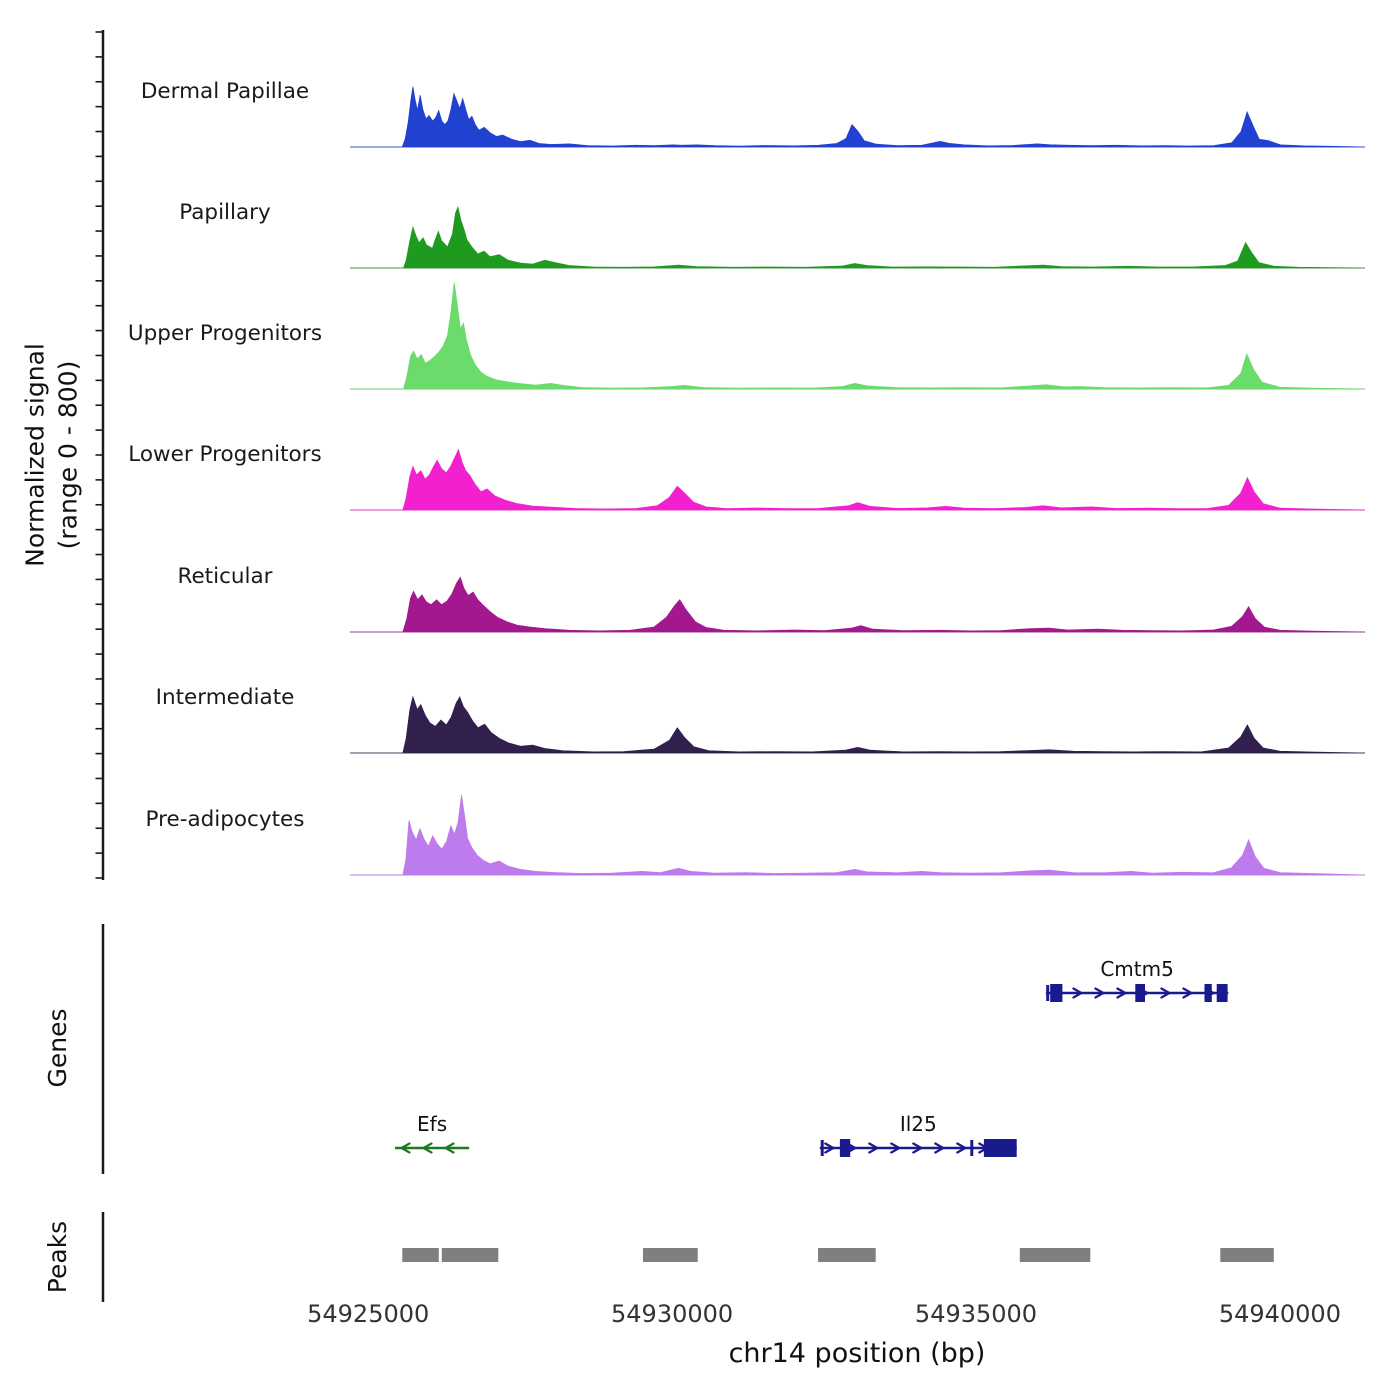  What do you see at coordinates (432, 1124) in the screenshot?
I see `gene-label-efs: Efs` at bounding box center [432, 1124].